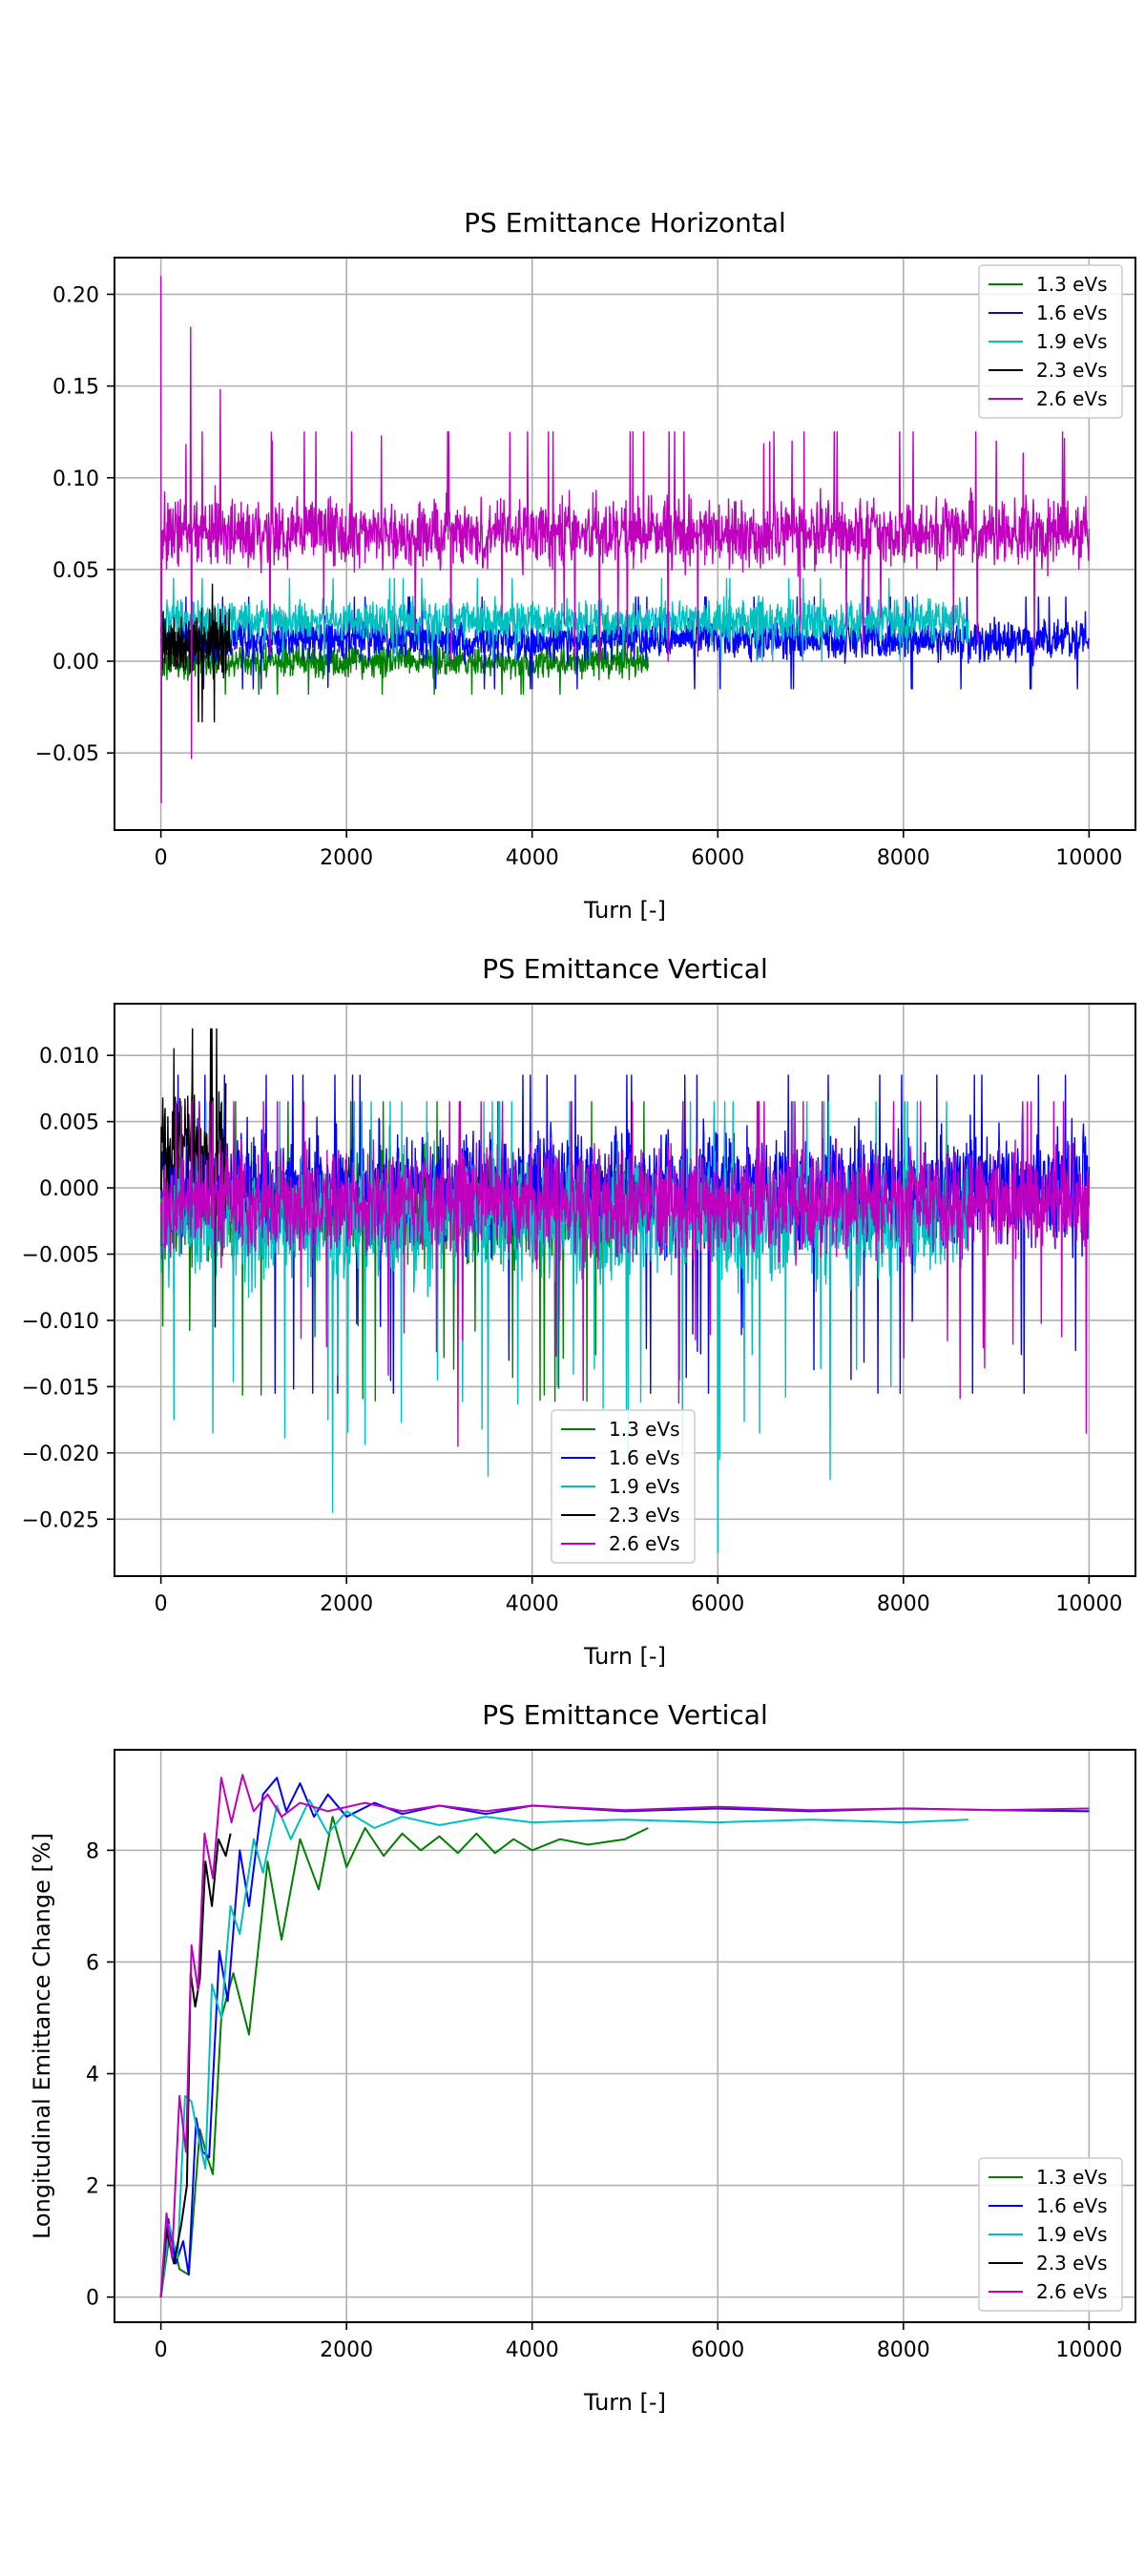 Image resolution: width=1145 pixels, height=2576 pixels. I want to click on y-tick-label: 0.20, so click(76, 295).